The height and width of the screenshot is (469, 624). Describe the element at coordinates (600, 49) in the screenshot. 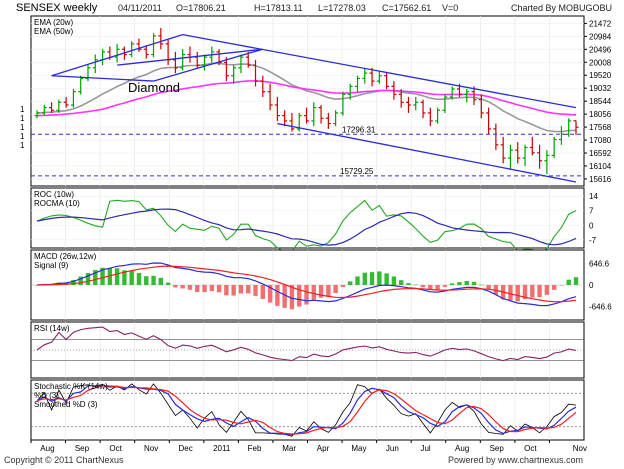

I see `price-axis-label: 20496` at that location.